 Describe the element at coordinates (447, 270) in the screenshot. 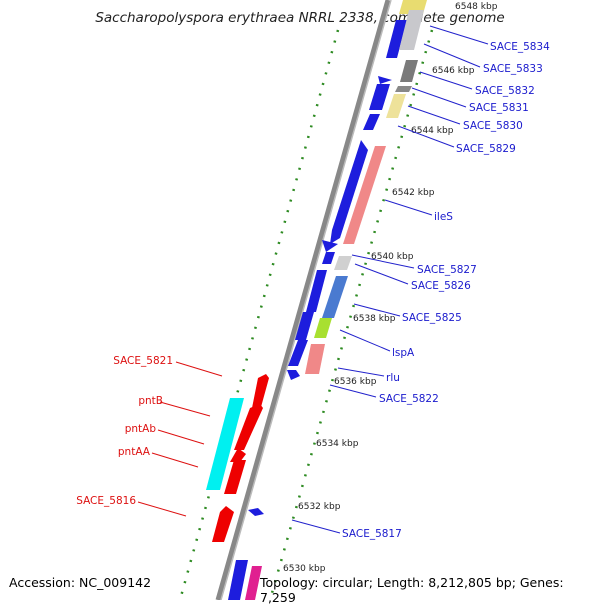

I see `gene-label: SACE_5827` at that location.